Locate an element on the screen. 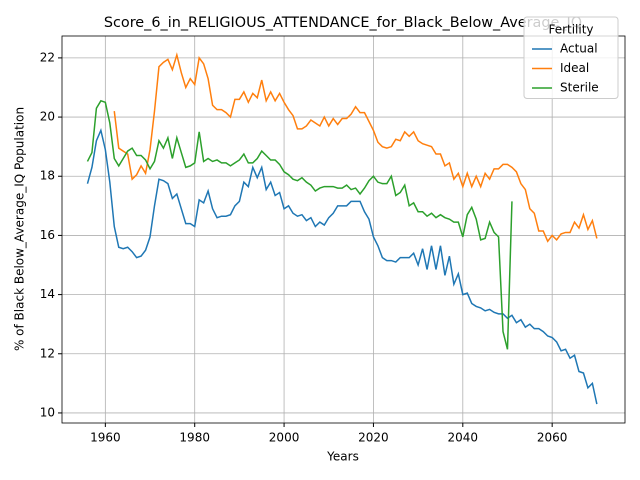  x-tick-label: 2000 is located at coordinates (284, 438).